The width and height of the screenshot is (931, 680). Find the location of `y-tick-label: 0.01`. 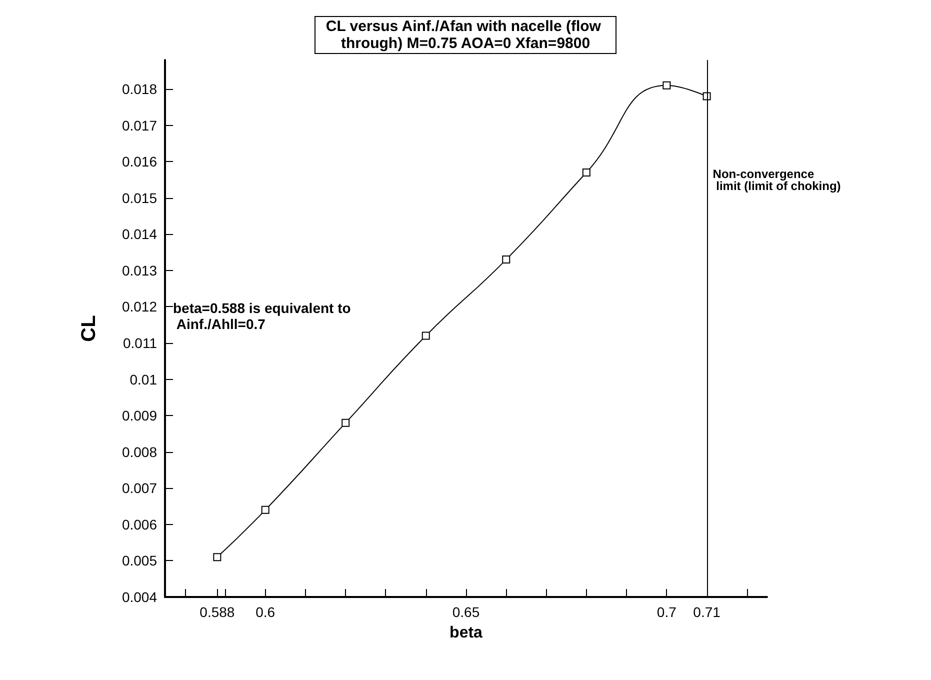

y-tick-label: 0.01 is located at coordinates (144, 379).